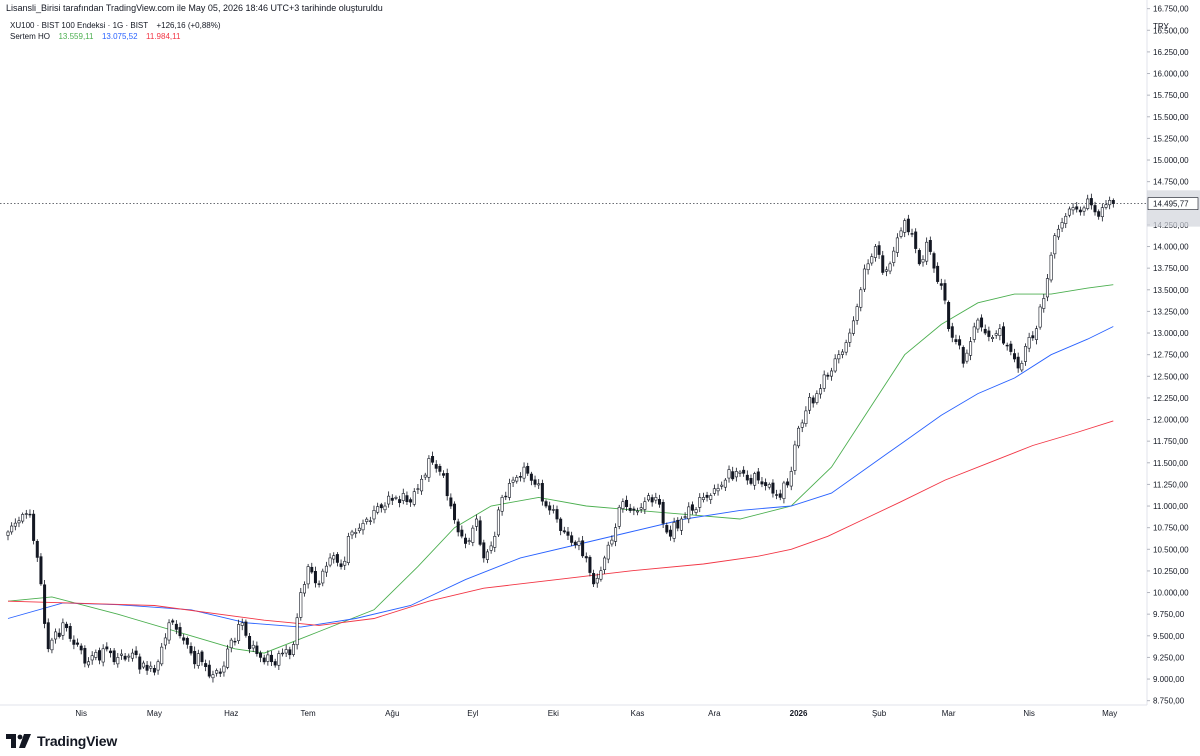 The width and height of the screenshot is (1200, 756). I want to click on time-axis-label: Şub, so click(879, 713).